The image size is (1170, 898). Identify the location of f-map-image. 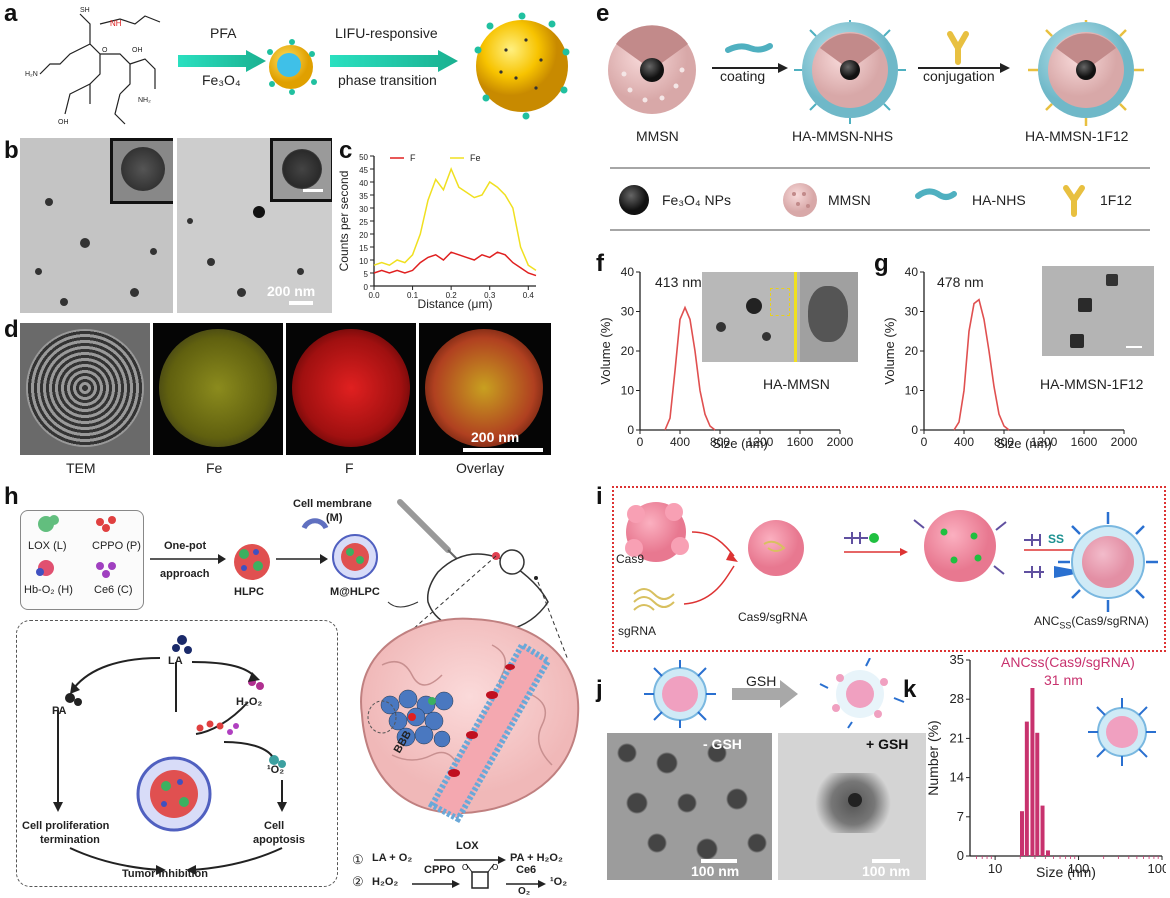
(351, 389).